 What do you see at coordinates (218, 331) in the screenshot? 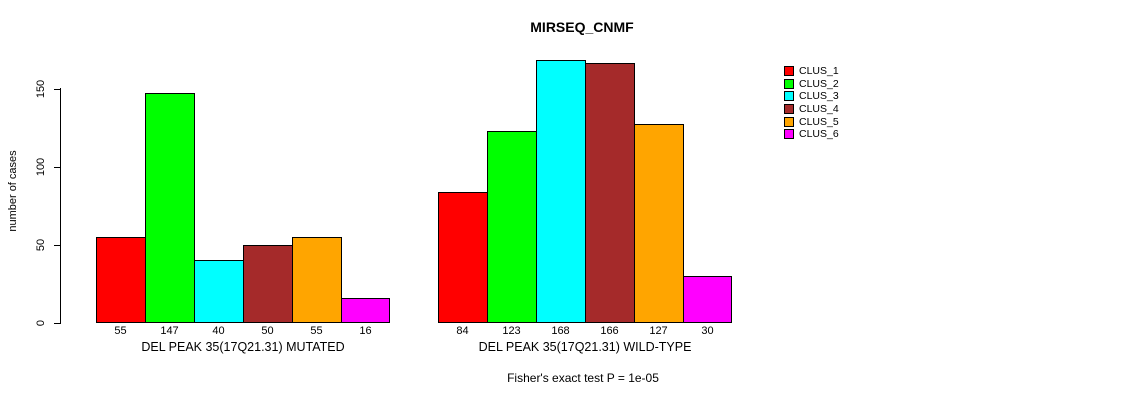
I see `bar-value-label: 40` at bounding box center [218, 331].